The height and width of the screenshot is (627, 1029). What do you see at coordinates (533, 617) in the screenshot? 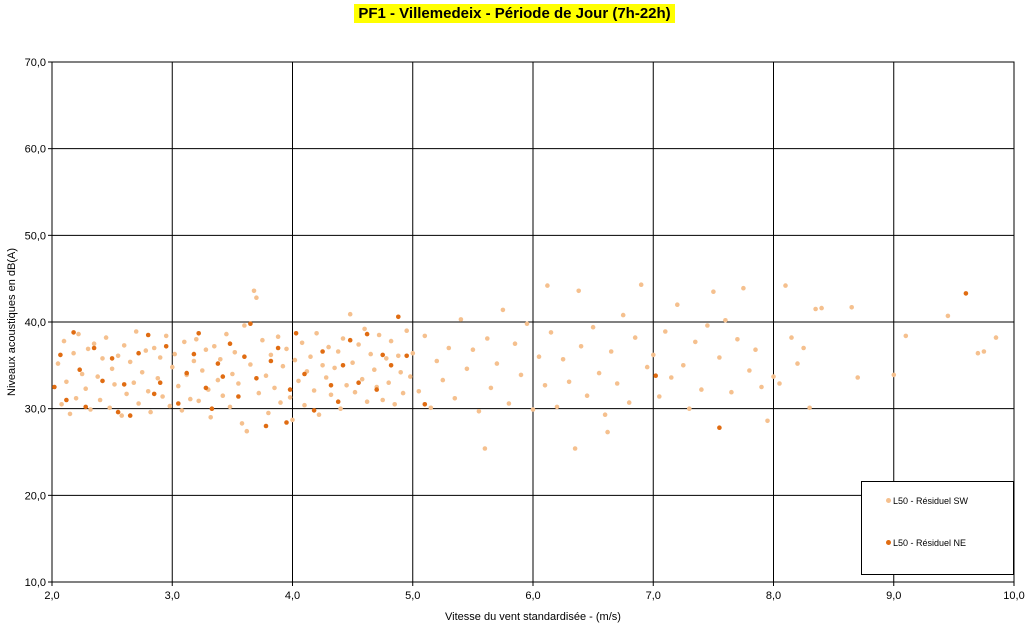
I see `x-axis-title: Vitesse du vent standardisée - (m/s)` at bounding box center [533, 617].